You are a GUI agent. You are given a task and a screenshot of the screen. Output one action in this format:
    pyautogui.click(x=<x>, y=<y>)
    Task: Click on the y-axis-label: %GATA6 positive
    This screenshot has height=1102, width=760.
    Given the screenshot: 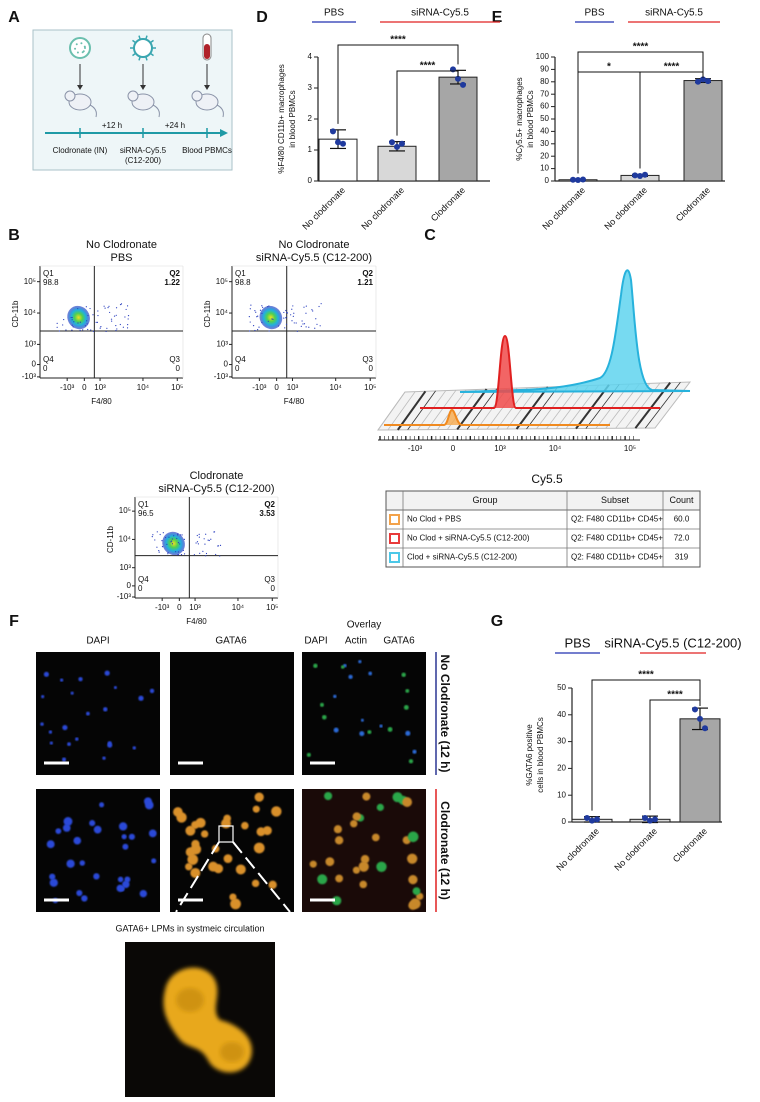 What is the action you would take?
    pyautogui.click(x=529, y=755)
    